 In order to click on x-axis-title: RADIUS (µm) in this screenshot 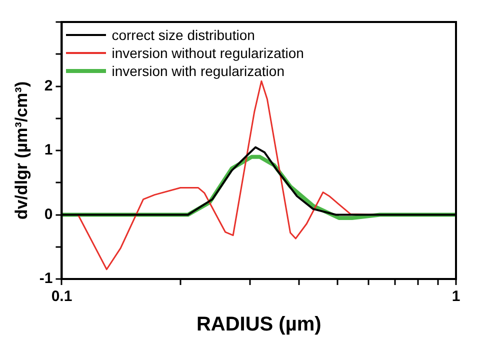, I will do `click(259, 325)`.